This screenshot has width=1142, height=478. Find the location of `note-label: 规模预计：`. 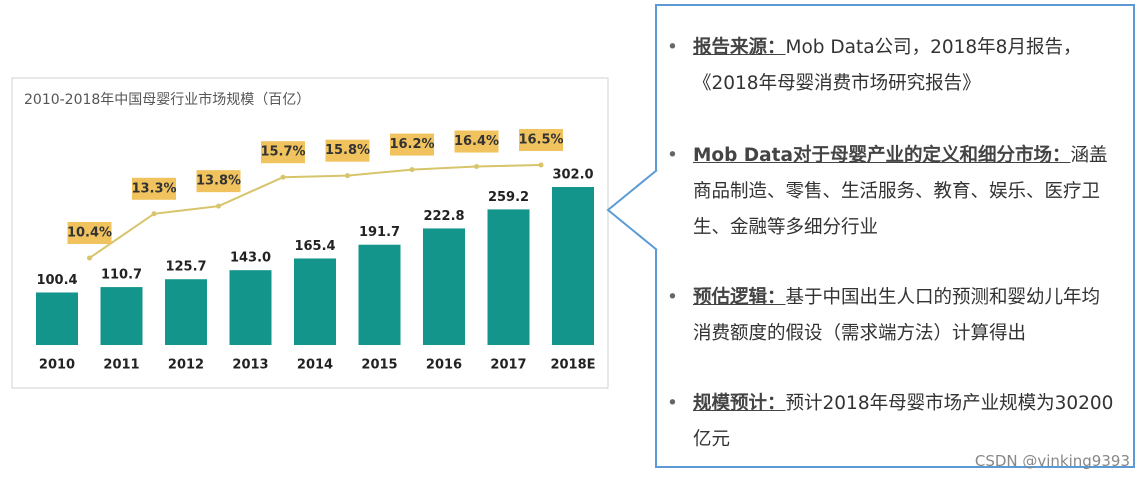

note-label: 规模预计： is located at coordinates (739, 403).